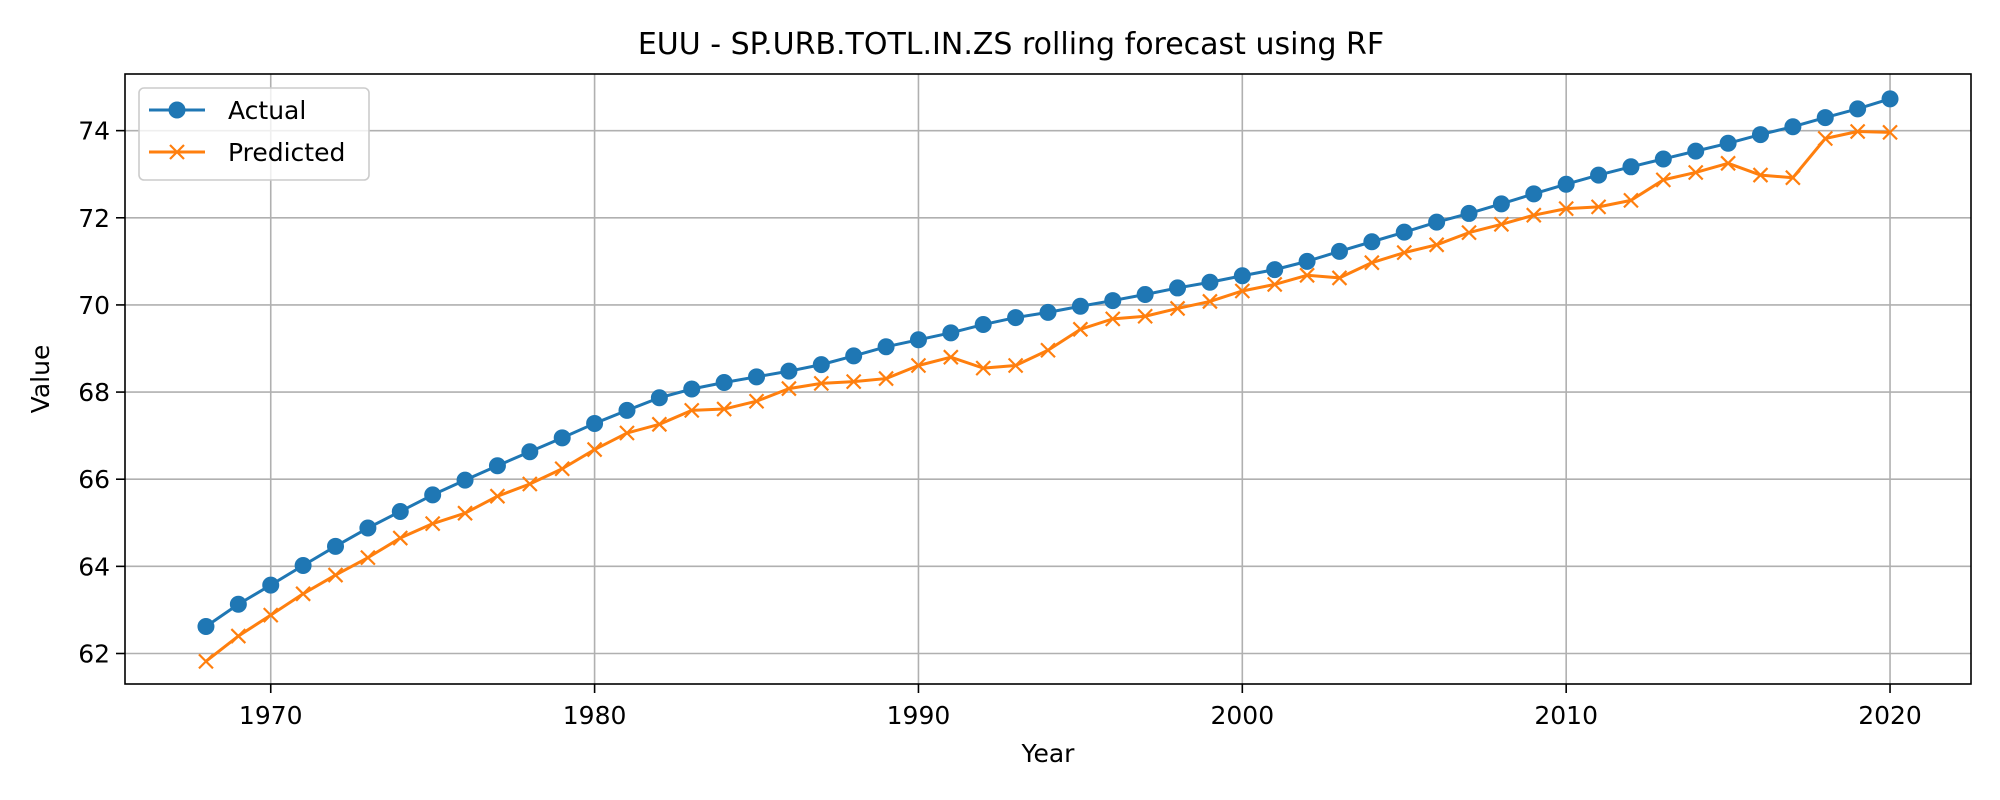 This screenshot has height=800, width=2000. I want to click on x-tick-label: 2020, so click(1890, 715).